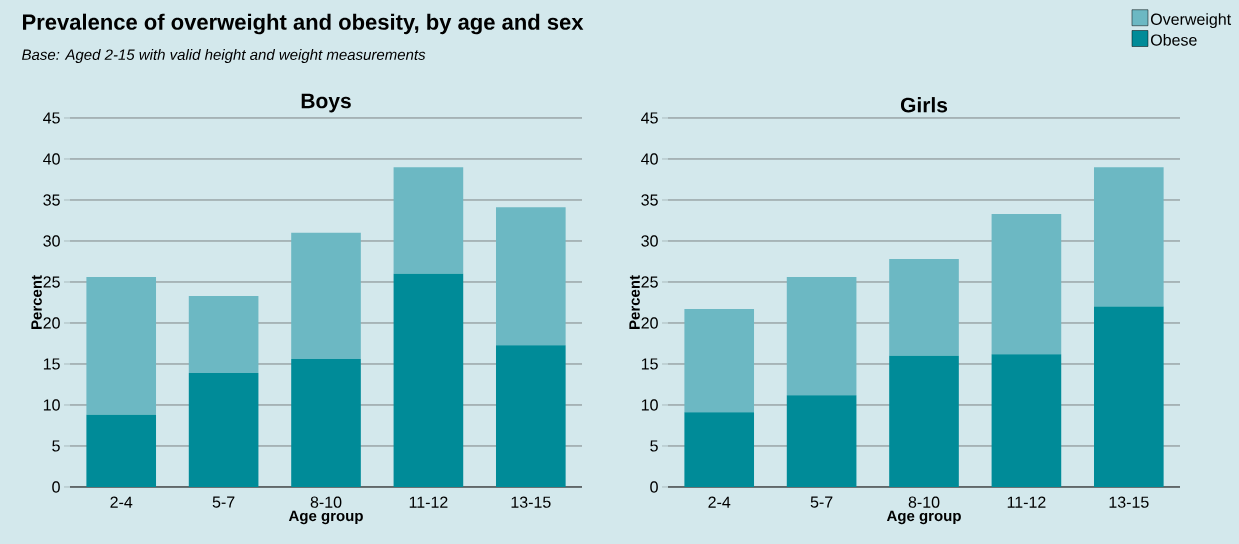  I want to click on legend-label: Overweight, so click(1191, 21).